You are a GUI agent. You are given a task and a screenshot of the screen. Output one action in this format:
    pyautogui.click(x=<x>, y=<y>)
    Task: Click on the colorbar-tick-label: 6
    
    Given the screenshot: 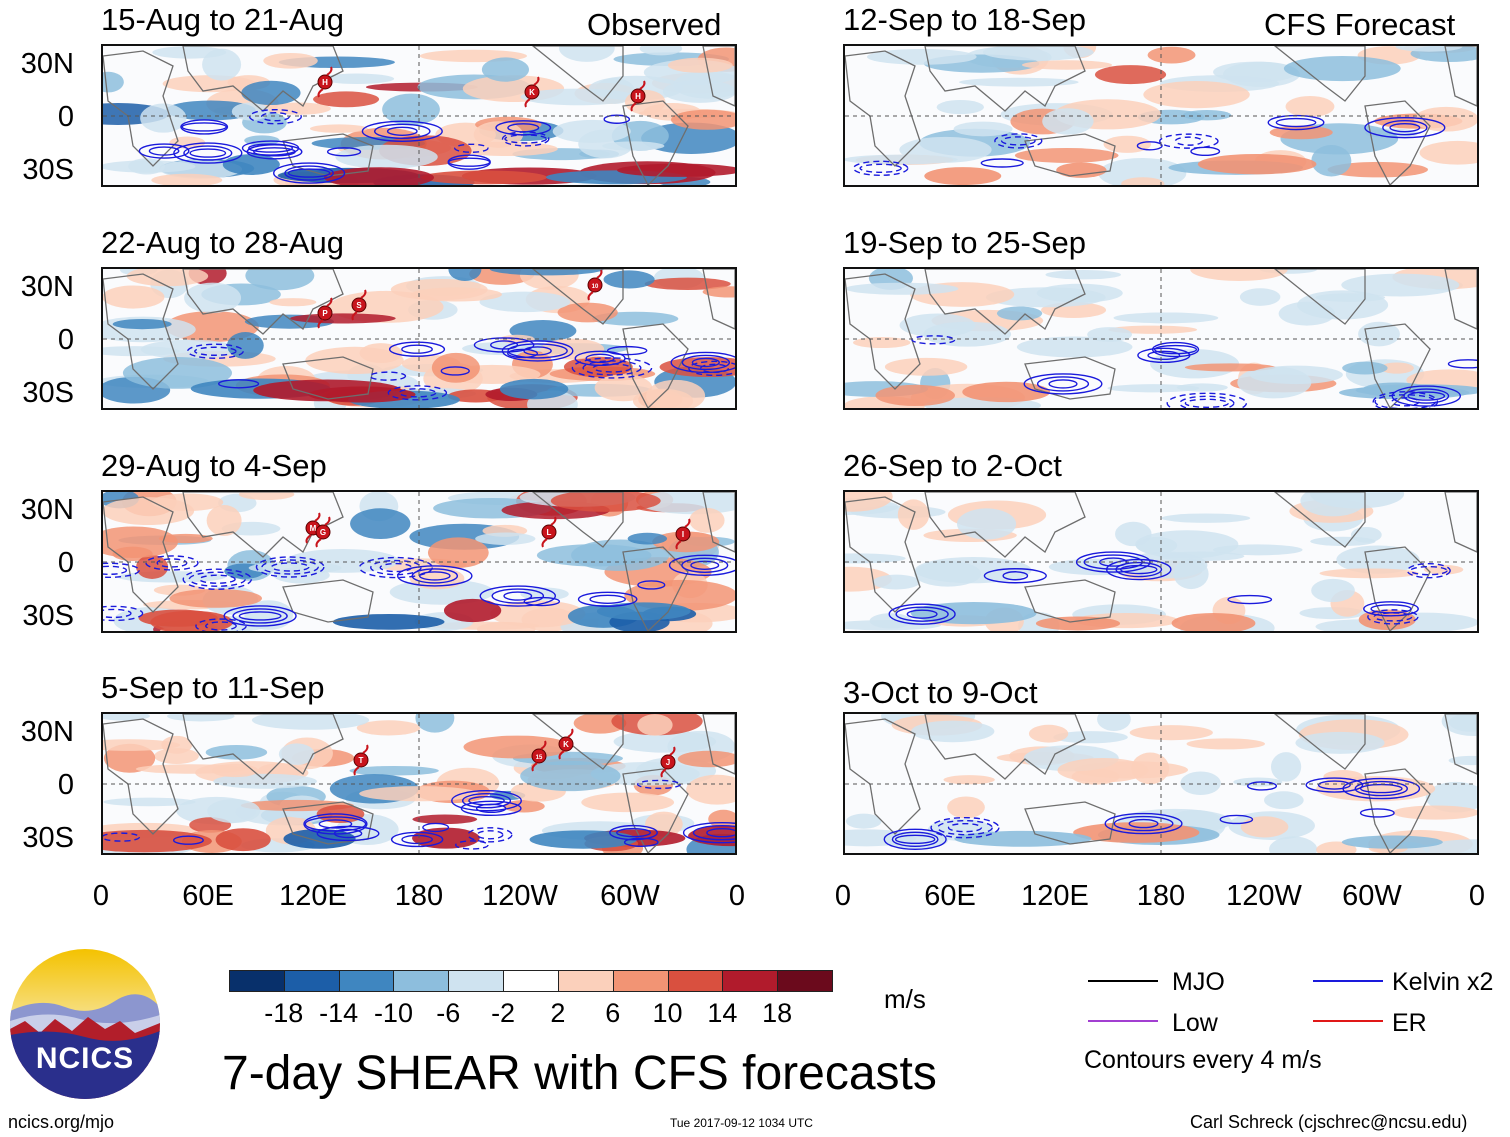 What is the action you would take?
    pyautogui.click(x=613, y=1013)
    